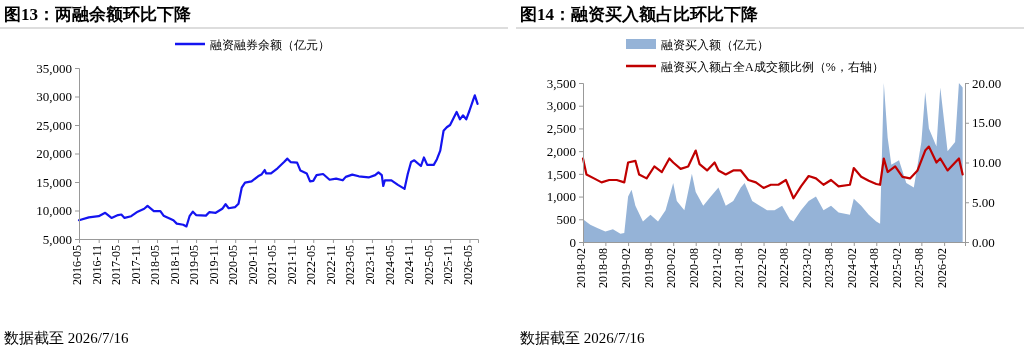 This screenshot has height=352, width=1032. What do you see at coordinates (572, 242) in the screenshot?
I see `y-tick-label: 0` at bounding box center [572, 242].